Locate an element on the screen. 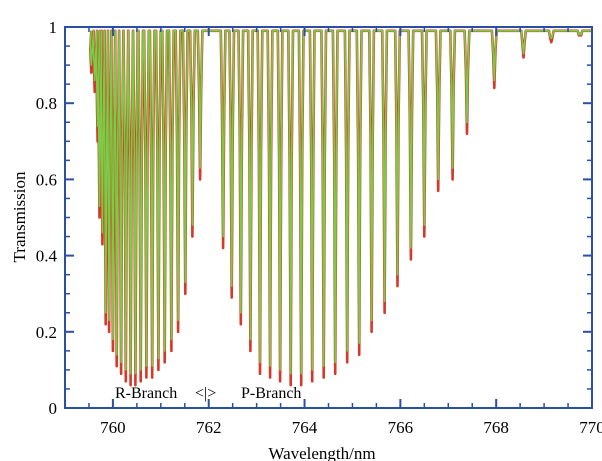 Image resolution: width=602 pixels, height=461 pixels. y-tick-label: 0.6 is located at coordinates (46, 179).